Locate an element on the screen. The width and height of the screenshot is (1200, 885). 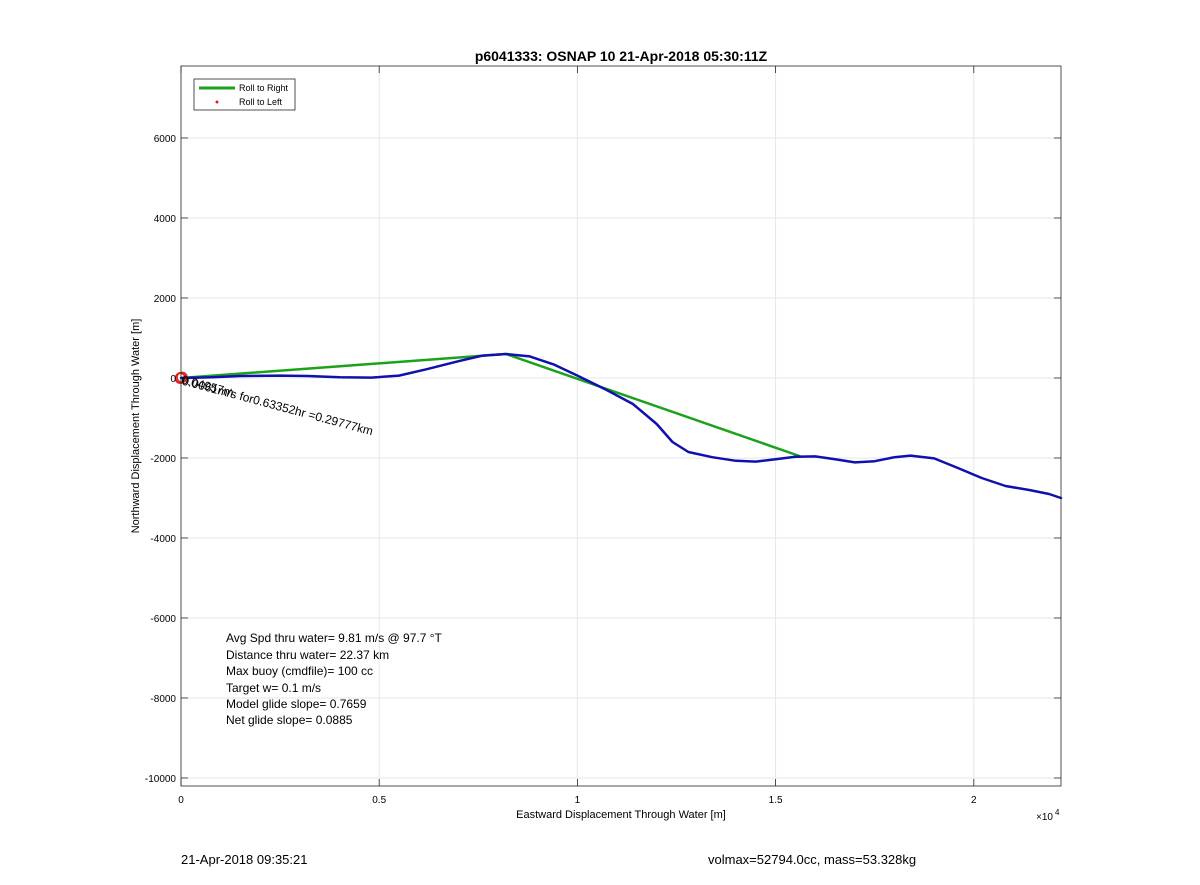
y-tick-label: 6000 is located at coordinates (165, 139).